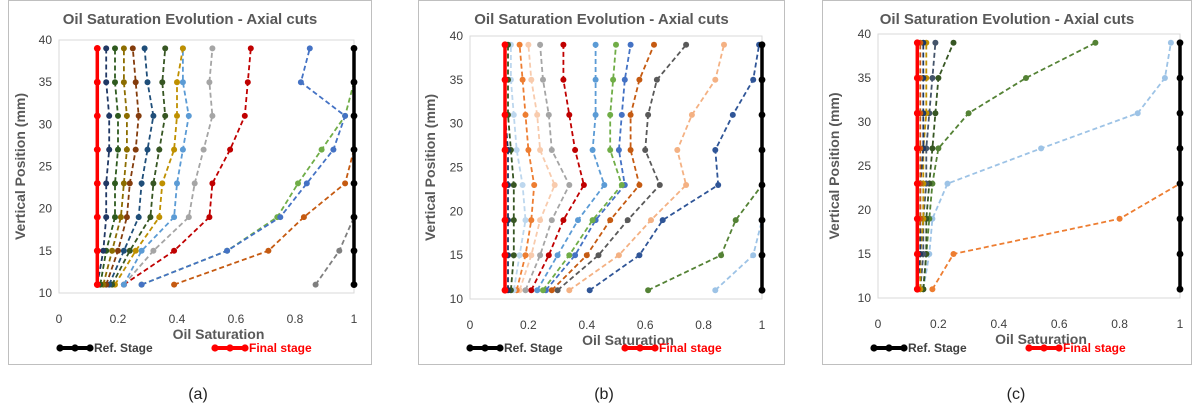 The width and height of the screenshot is (1200, 411). Describe the element at coordinates (938, 324) in the screenshot. I see `x-tick-label: 0.2` at that location.